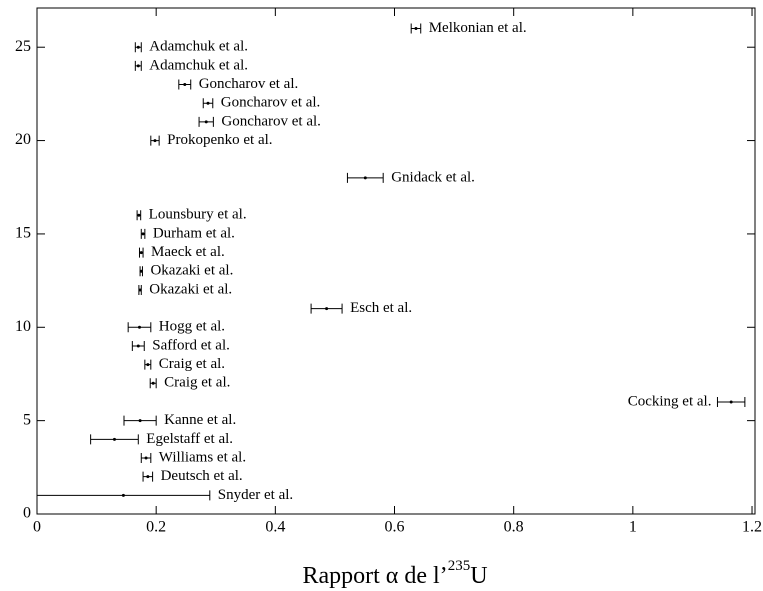  What do you see at coordinates (23, 233) in the screenshot?
I see `y-tick-label: 15` at bounding box center [23, 233].